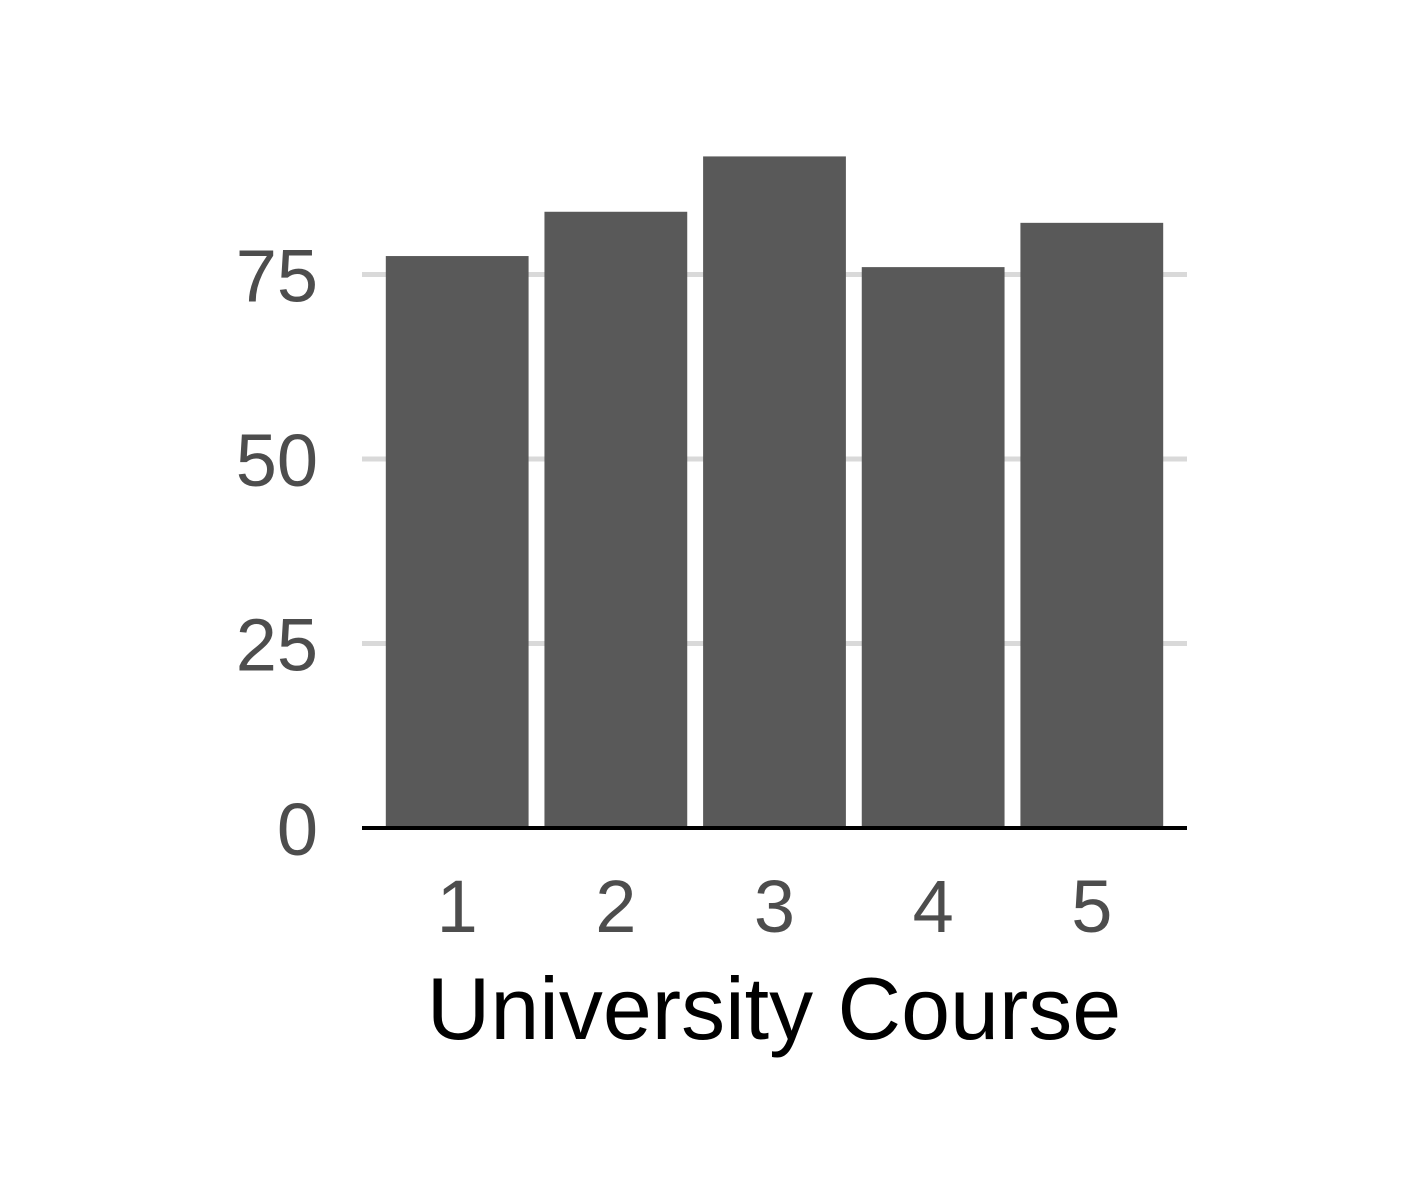  Describe the element at coordinates (277, 553) in the screenshot. I see `y-axis-tick-labels: 0 25 50 75` at that location.